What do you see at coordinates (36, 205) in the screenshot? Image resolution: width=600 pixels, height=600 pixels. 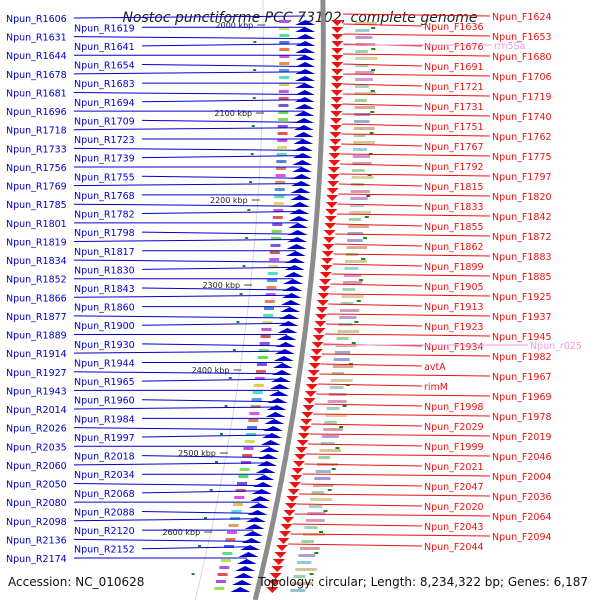 I see `reverse-gene-label: Npun_R1785` at bounding box center [36, 205].